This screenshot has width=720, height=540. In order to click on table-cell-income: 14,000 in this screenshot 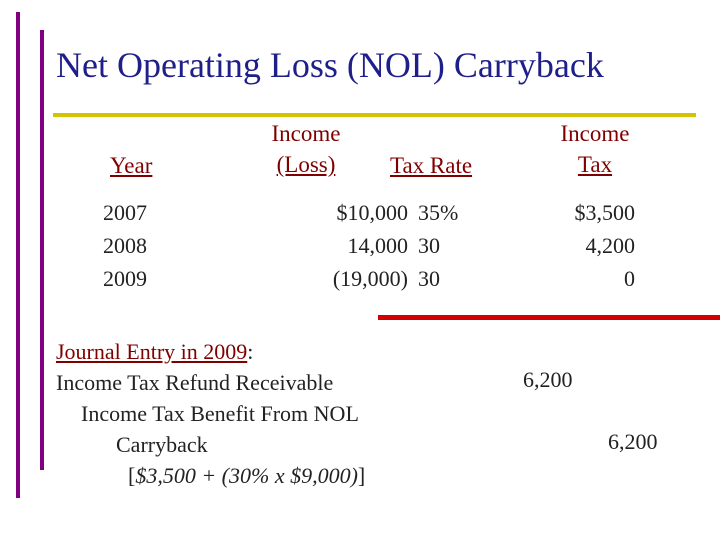, I will do `click(378, 245)`.